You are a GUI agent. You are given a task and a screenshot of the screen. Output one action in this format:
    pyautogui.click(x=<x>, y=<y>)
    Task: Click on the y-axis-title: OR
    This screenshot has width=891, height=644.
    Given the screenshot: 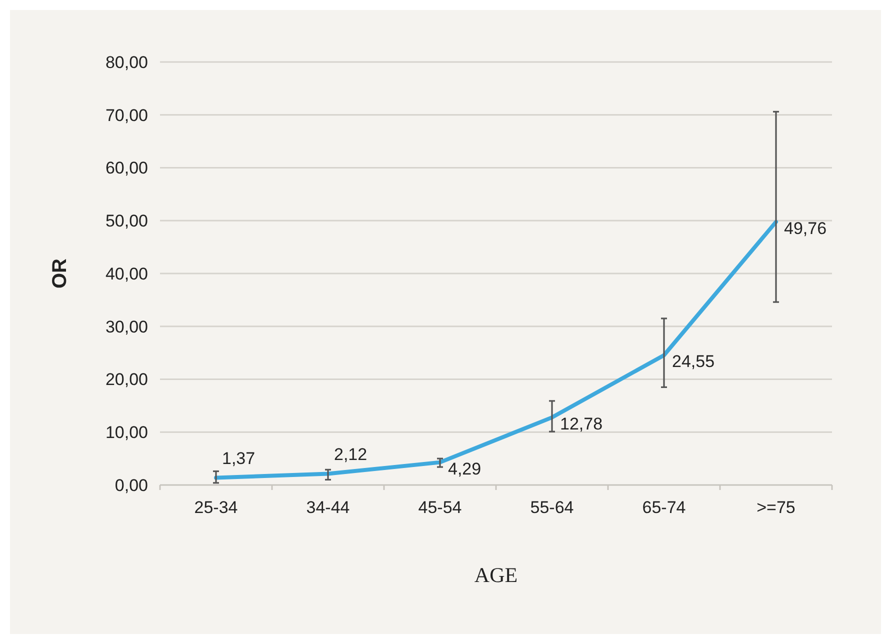 What is the action you would take?
    pyautogui.click(x=60, y=273)
    